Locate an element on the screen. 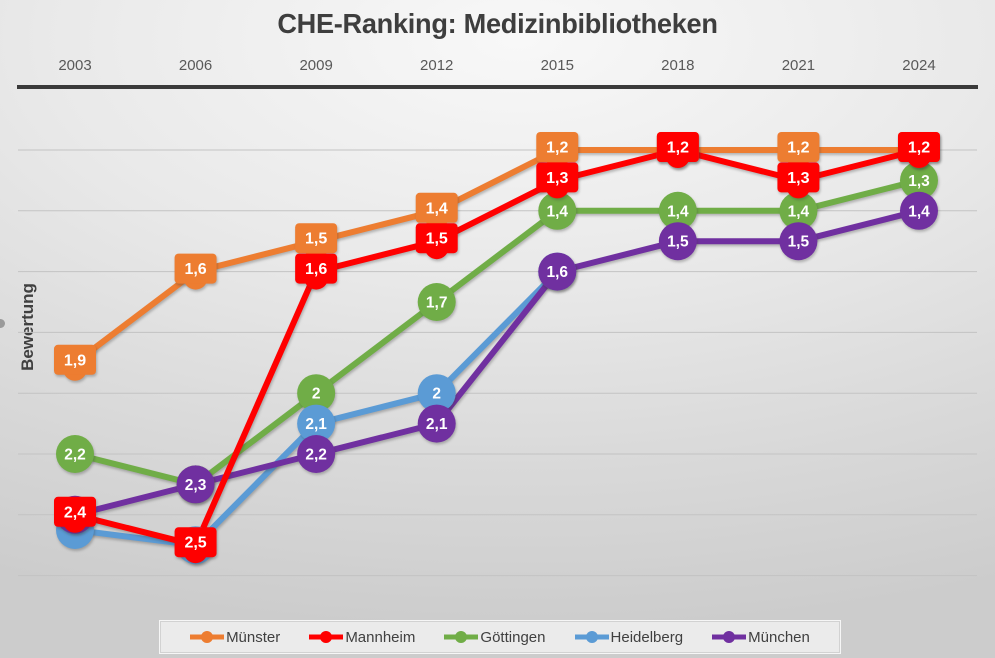 The image size is (995, 658). x-tick-2015: 2015 is located at coordinates (557, 65).